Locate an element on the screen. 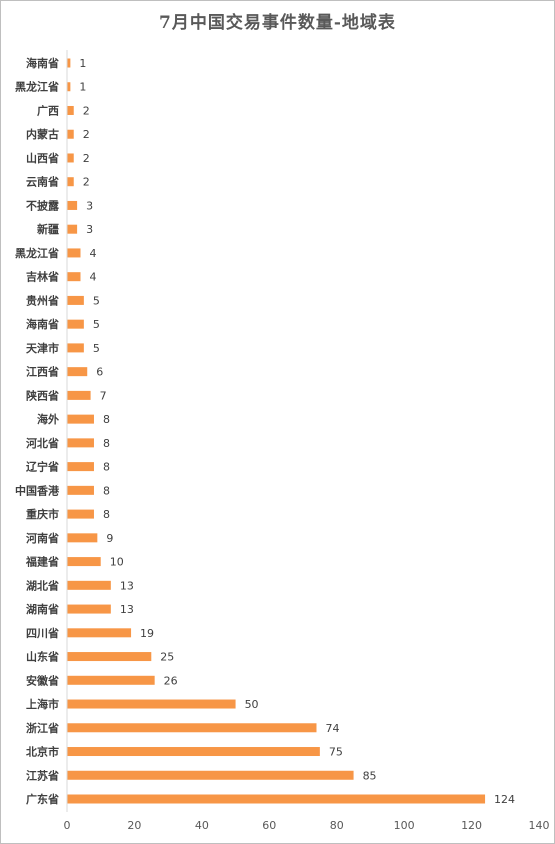  data-label: 85 is located at coordinates (370, 775).